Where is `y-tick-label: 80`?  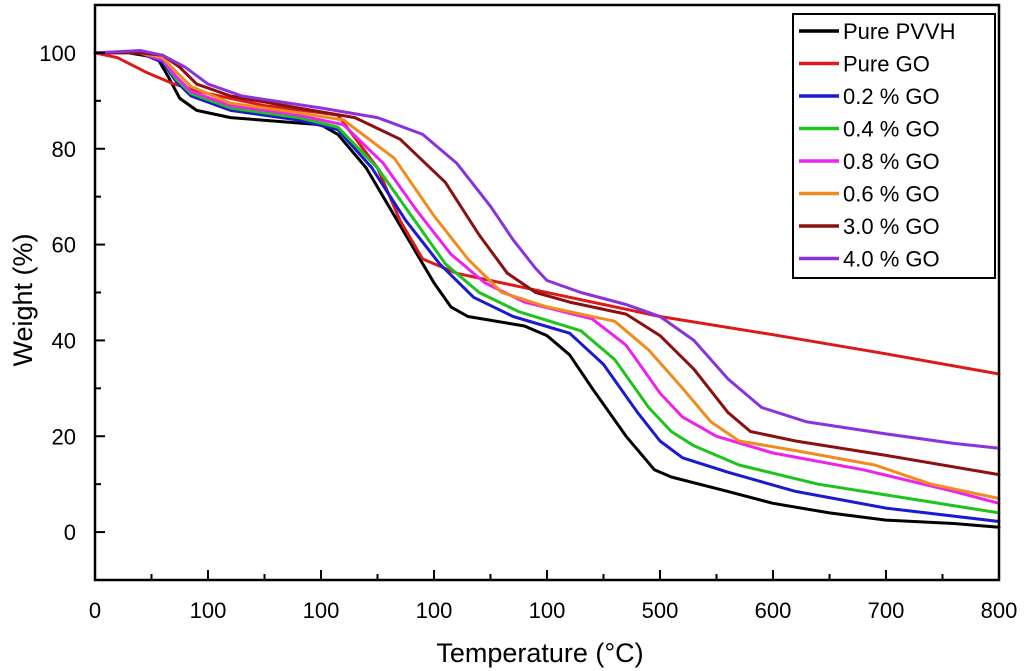 y-tick-label: 80 is located at coordinates (64, 149).